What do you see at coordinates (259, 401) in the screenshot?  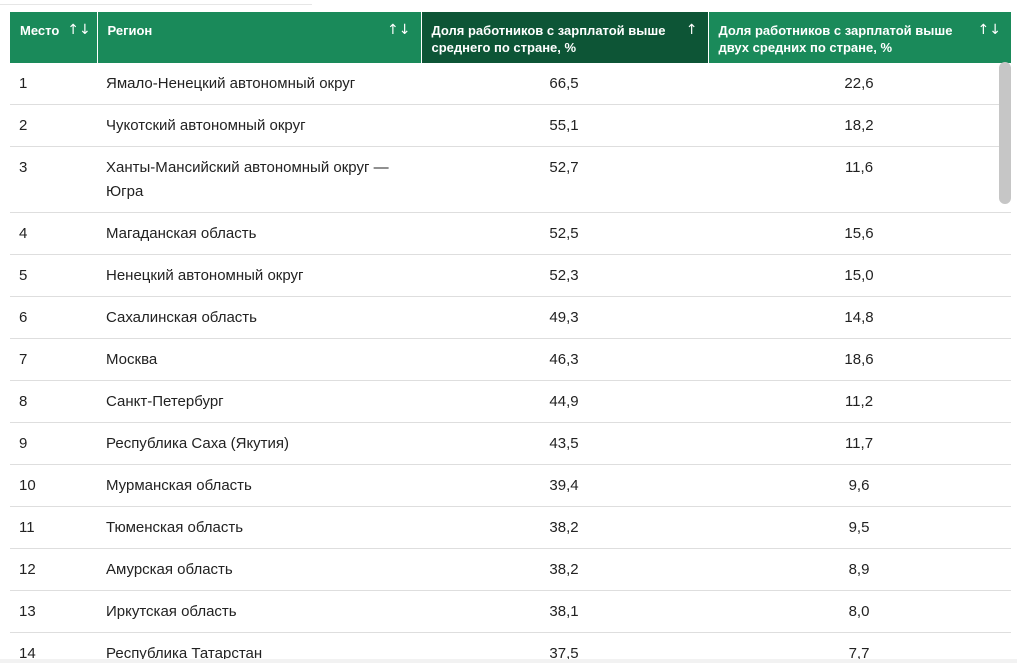 I see `cell-region: Санкт-Петербург` at bounding box center [259, 401].